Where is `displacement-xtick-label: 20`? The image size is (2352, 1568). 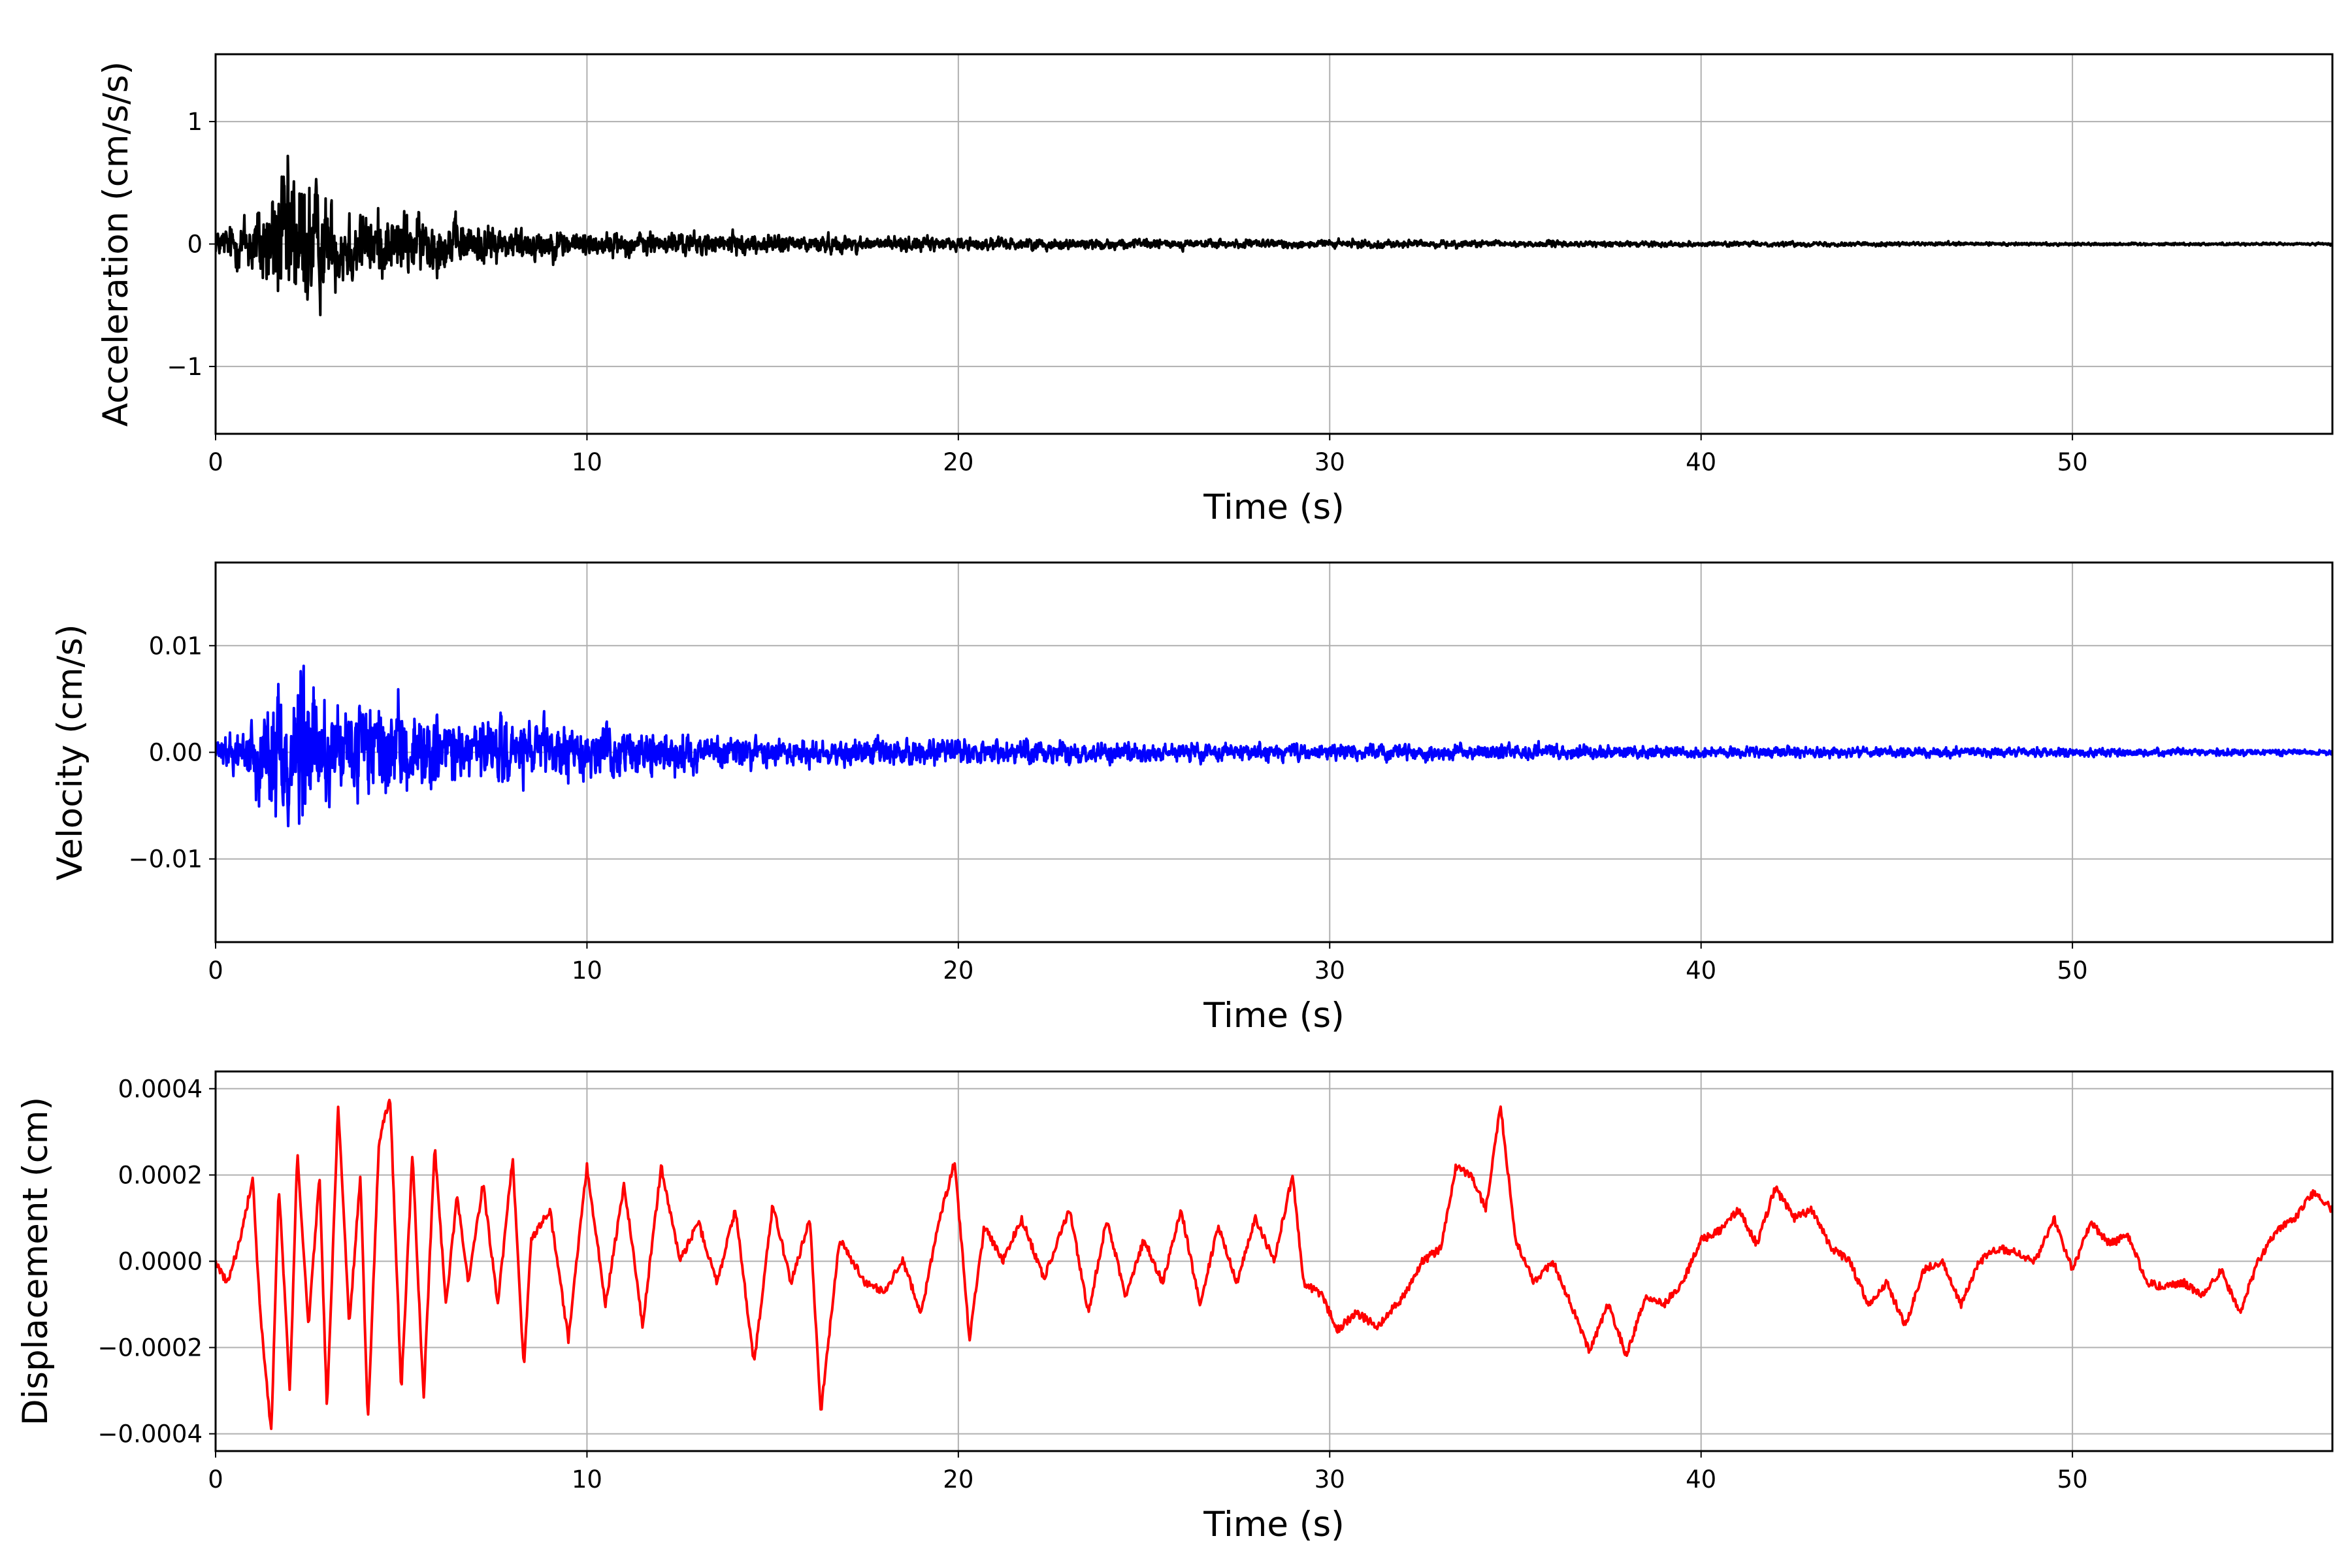
displacement-xtick-label: 20 is located at coordinates (958, 1479).